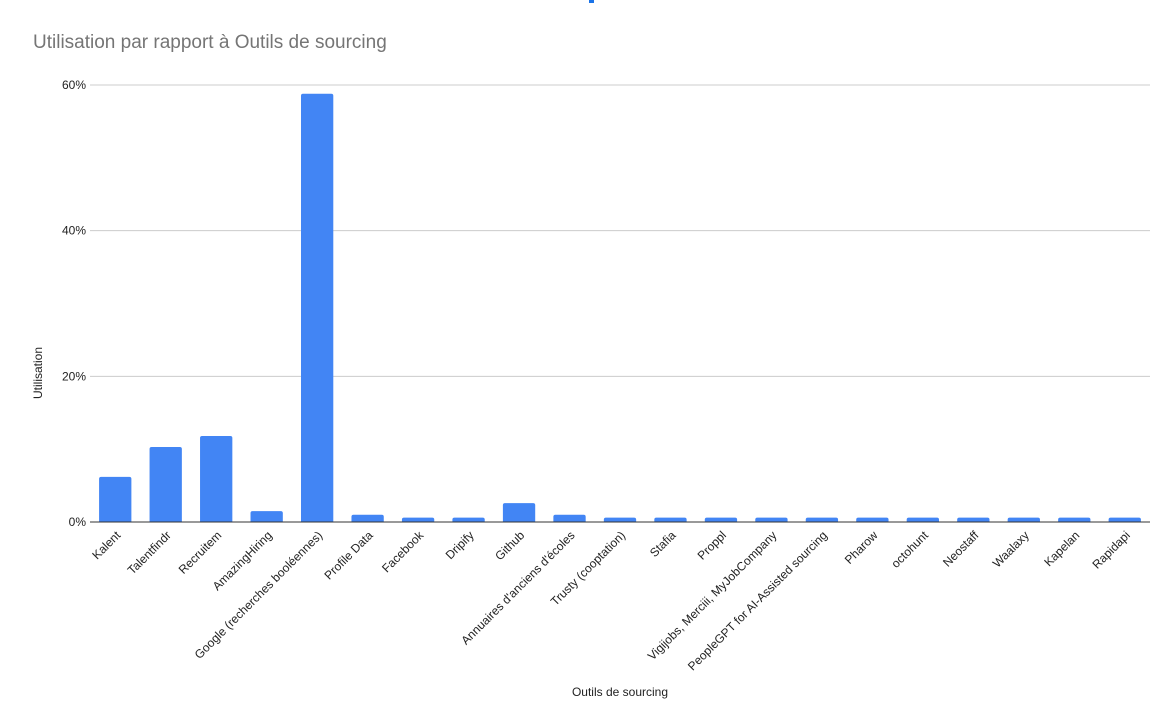 Image resolution: width=1166 pixels, height=718 pixels. What do you see at coordinates (74, 85) in the screenshot?
I see `y-tick-label: 60%` at bounding box center [74, 85].